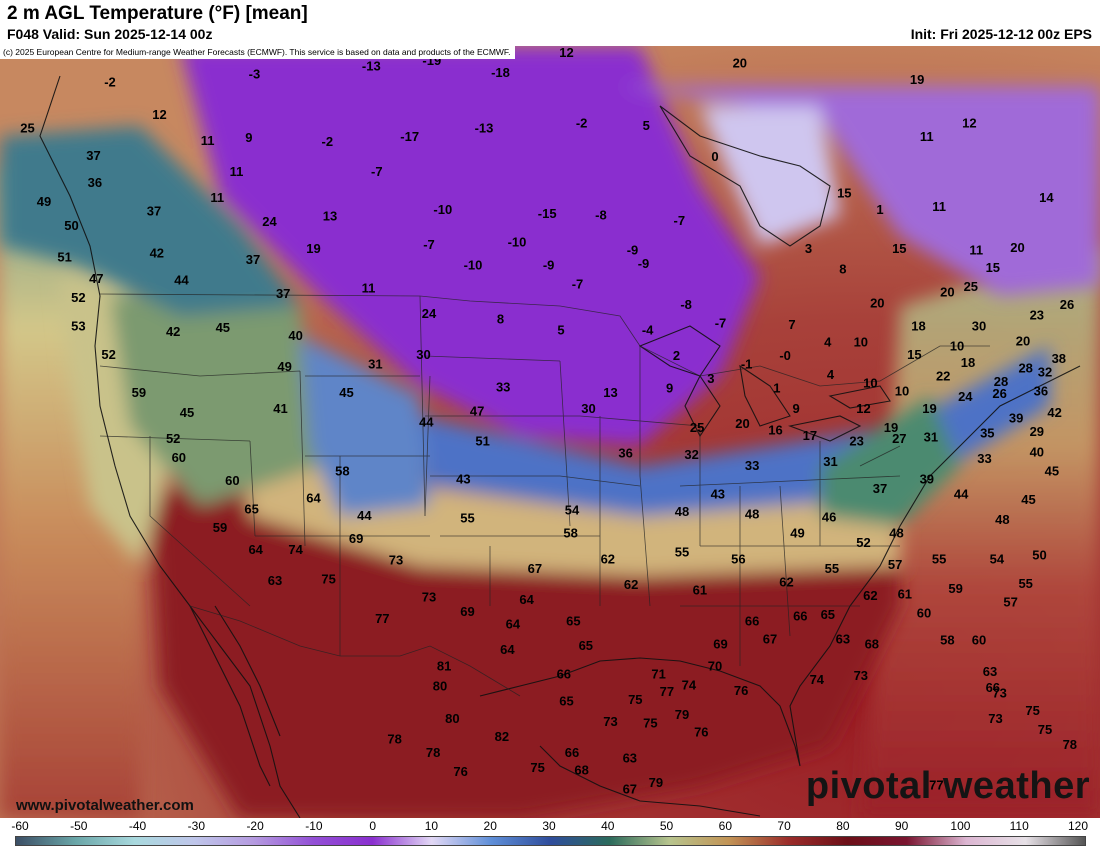  I want to click on temperature-label: -3, so click(255, 74).